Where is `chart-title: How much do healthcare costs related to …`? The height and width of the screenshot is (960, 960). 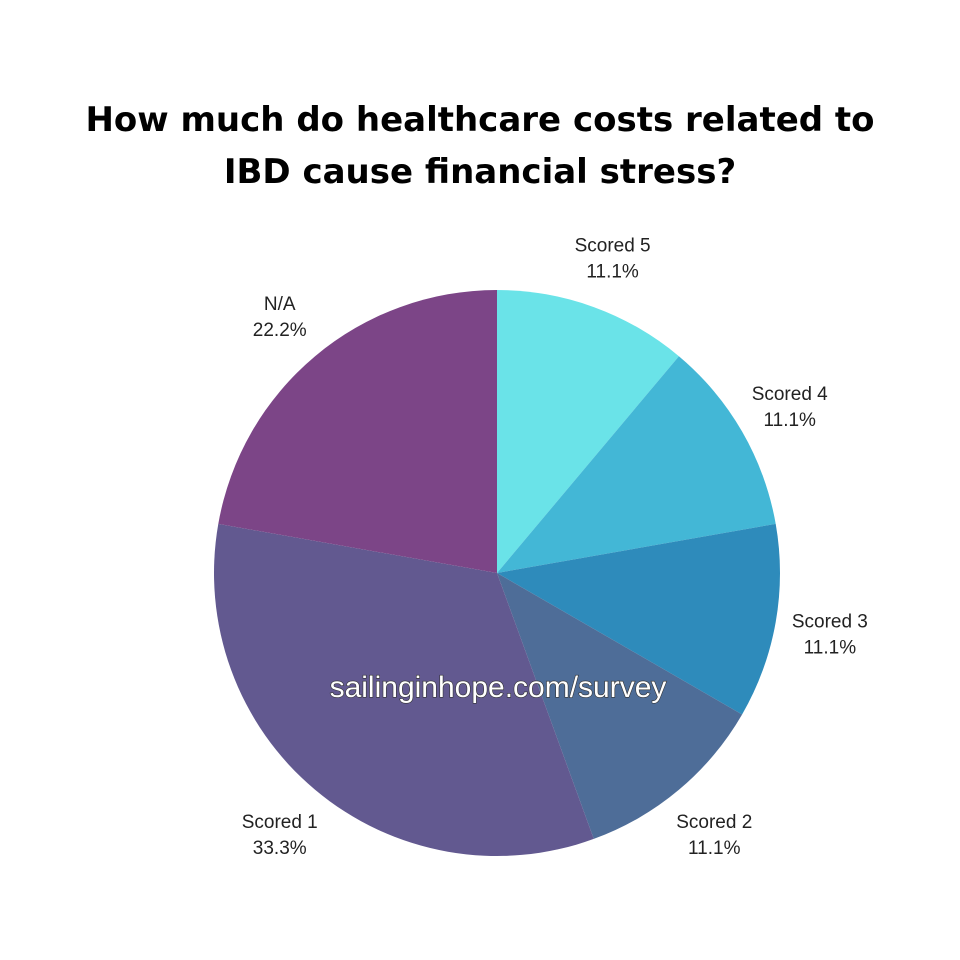 chart-title: How much do healthcare costs related to … is located at coordinates (480, 146).